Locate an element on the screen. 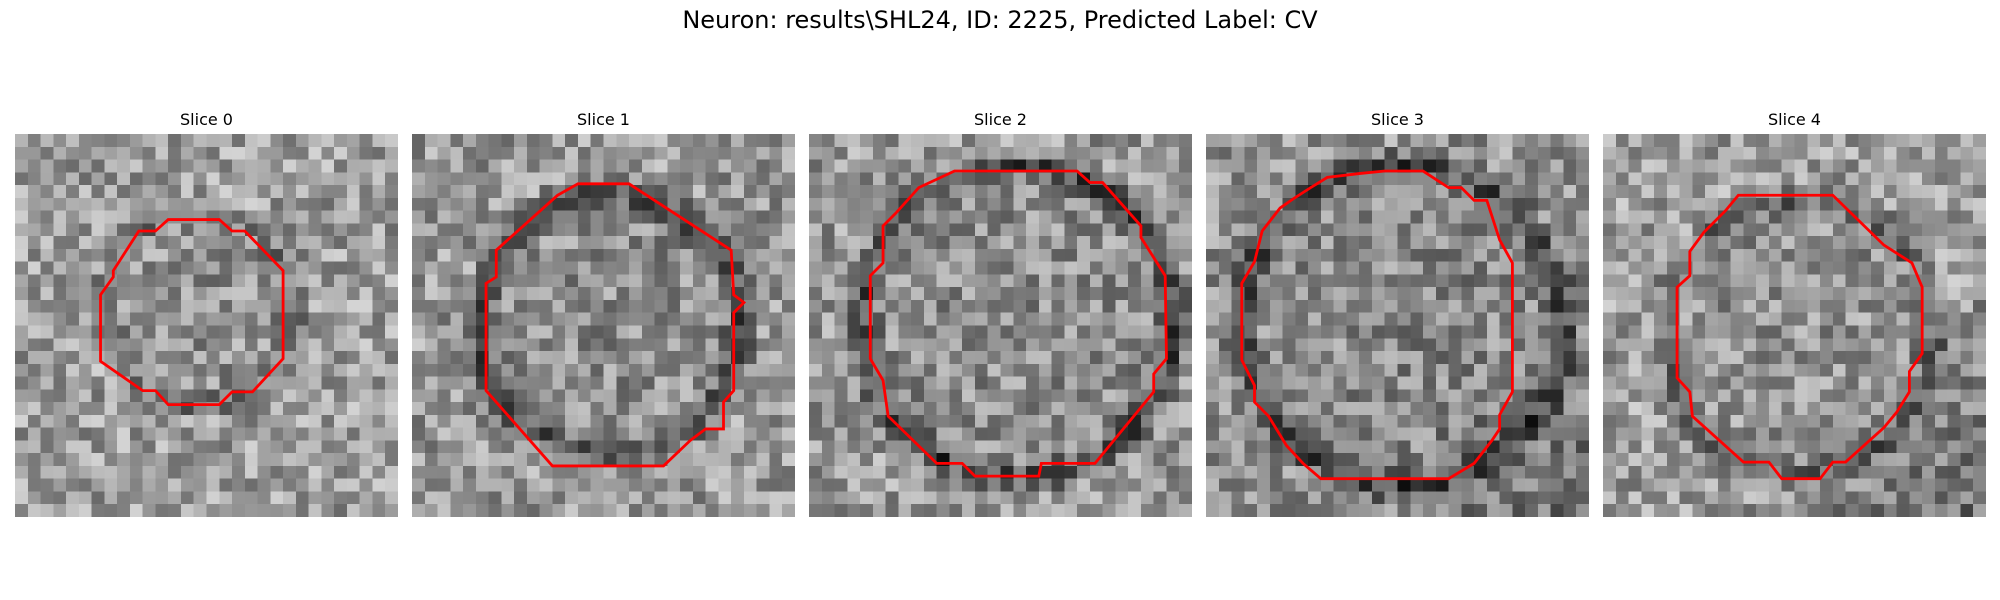  slice-panel-1: Slice 1 is located at coordinates (603, 312).